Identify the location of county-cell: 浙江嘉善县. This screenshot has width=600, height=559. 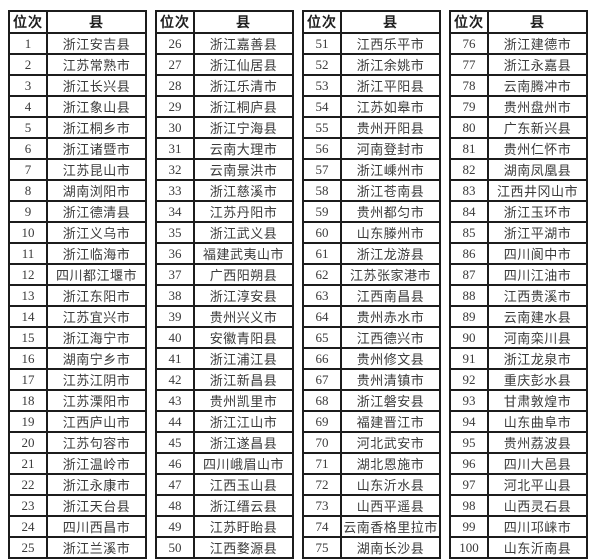
(243, 43).